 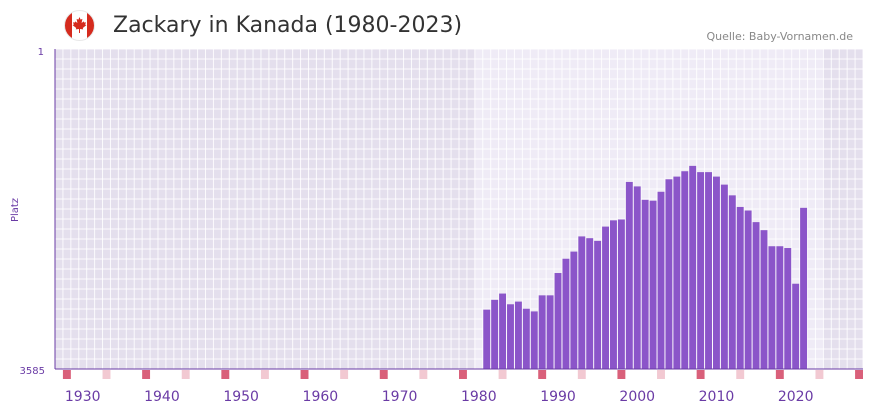 I want to click on y-tick-bottom: 3585, so click(x=32, y=371).